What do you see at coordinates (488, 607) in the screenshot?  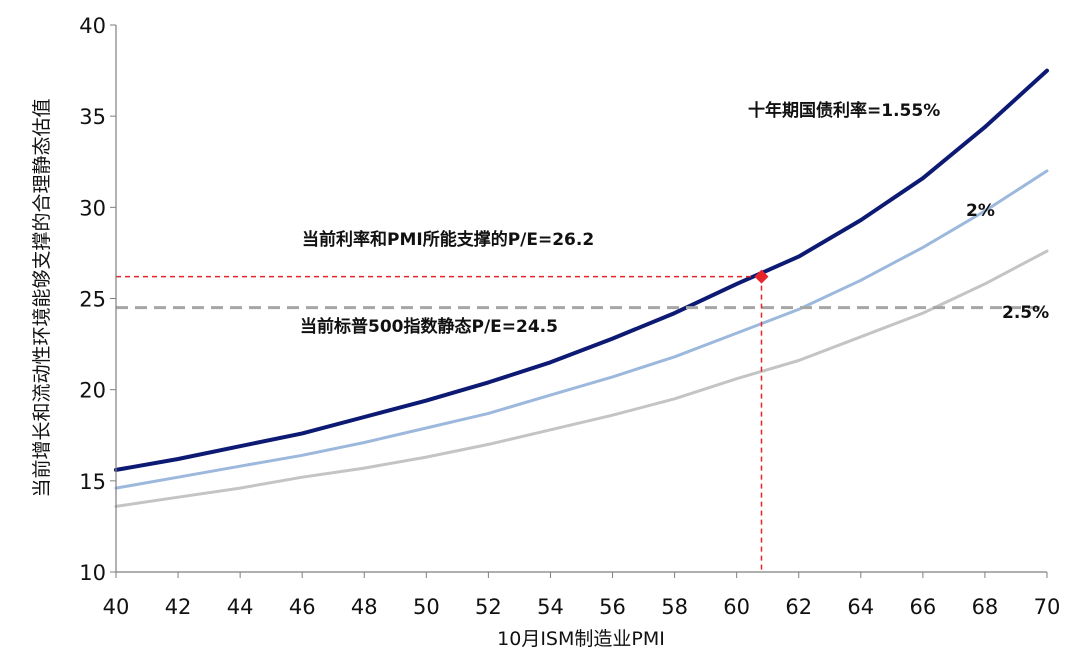 I see `x-tick-label: 52` at bounding box center [488, 607].